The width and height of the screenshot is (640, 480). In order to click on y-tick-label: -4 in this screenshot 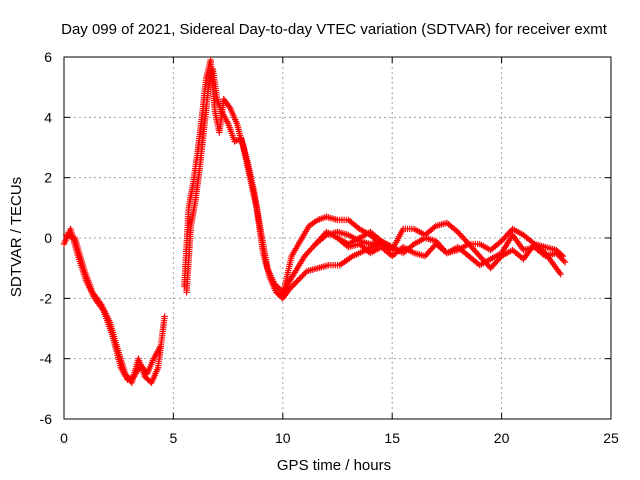, I will do `click(46, 359)`.